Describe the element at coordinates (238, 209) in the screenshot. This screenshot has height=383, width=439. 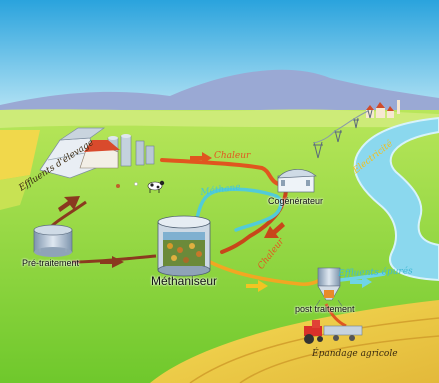
I see `methane-pipe` at that location.